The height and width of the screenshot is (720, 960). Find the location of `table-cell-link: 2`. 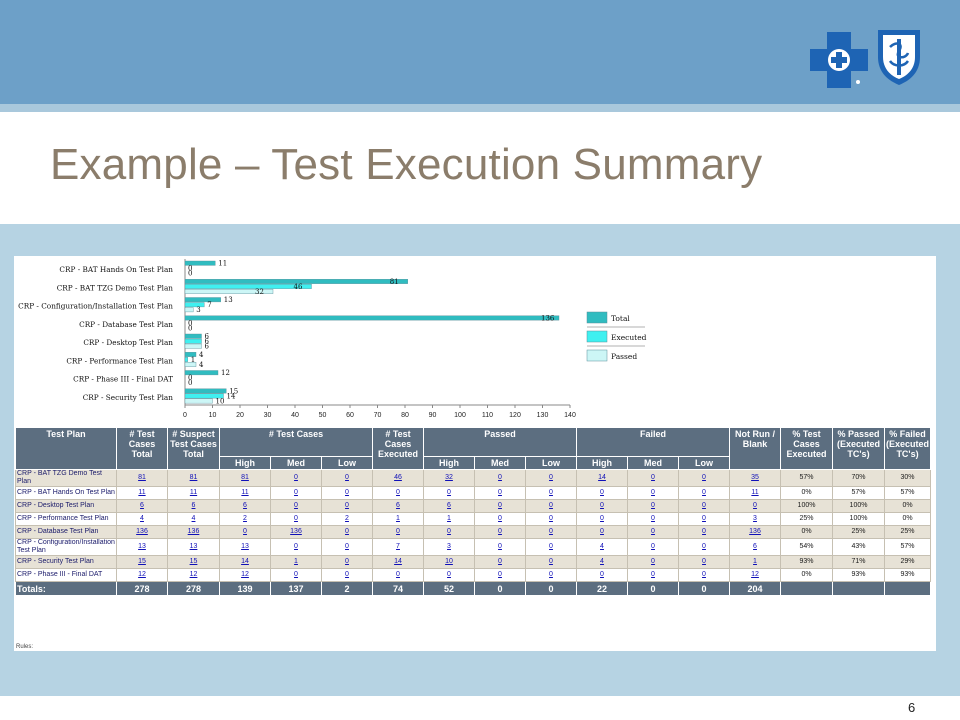

table-cell-link: 2 is located at coordinates (347, 519).